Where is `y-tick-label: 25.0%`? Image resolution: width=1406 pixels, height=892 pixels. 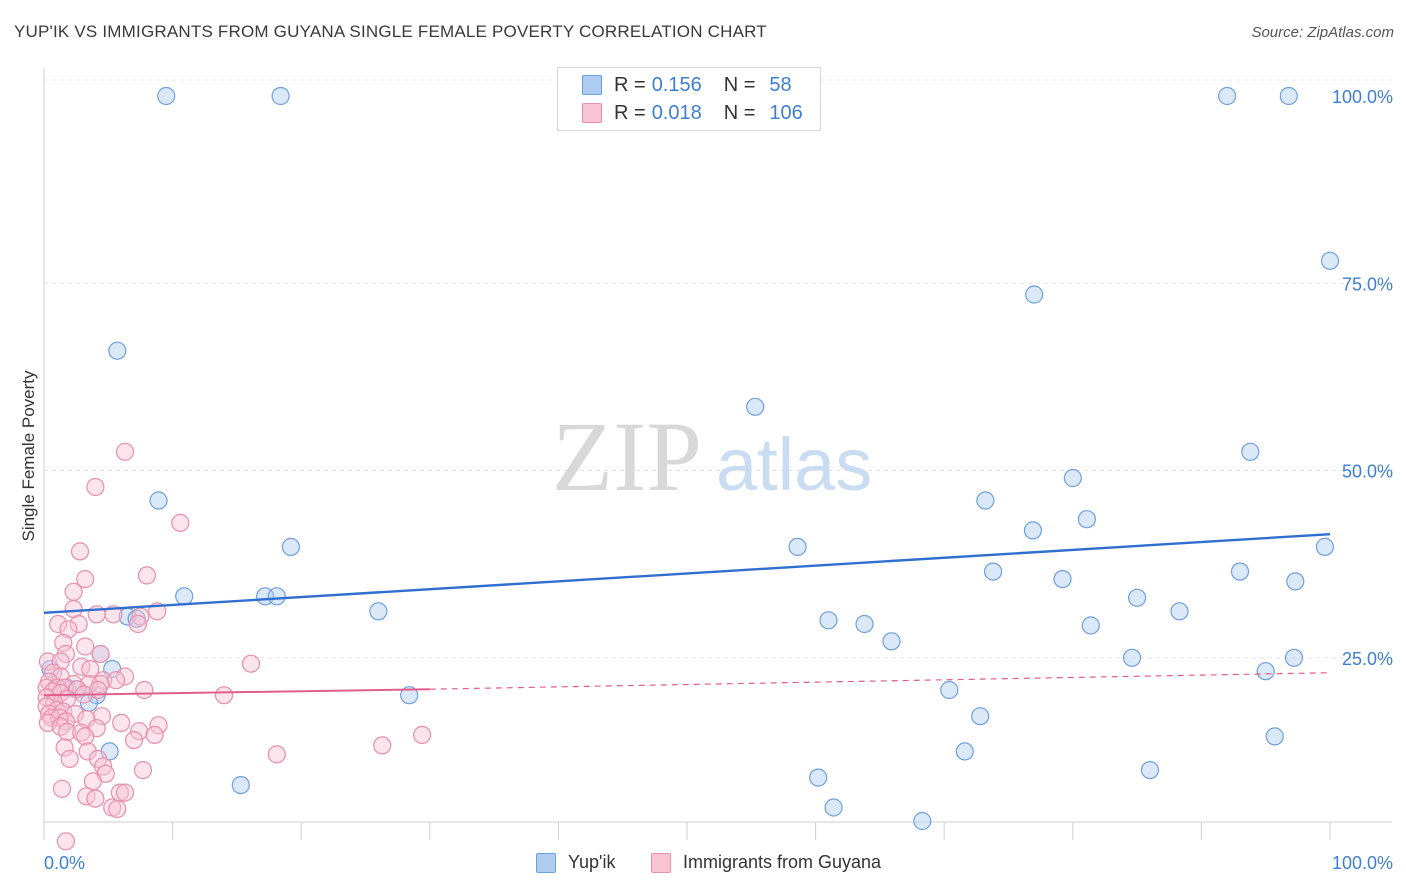 y-tick-label: 25.0% is located at coordinates (1367, 659).